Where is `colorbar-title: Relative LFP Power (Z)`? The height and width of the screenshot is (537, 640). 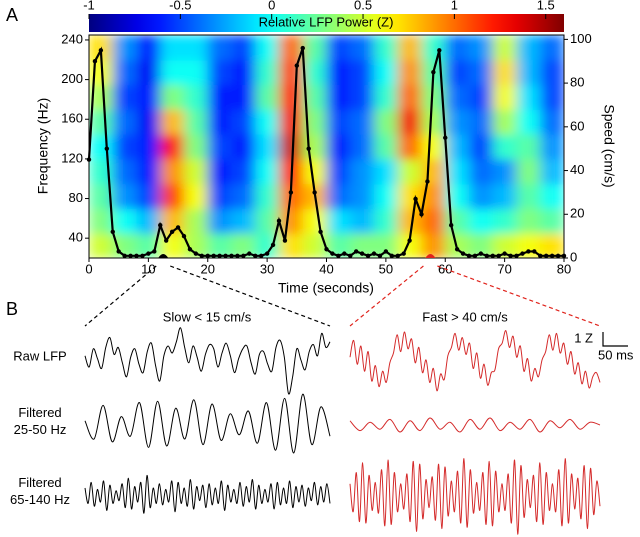
colorbar-title: Relative LFP Power (Z) is located at coordinates (326, 21).